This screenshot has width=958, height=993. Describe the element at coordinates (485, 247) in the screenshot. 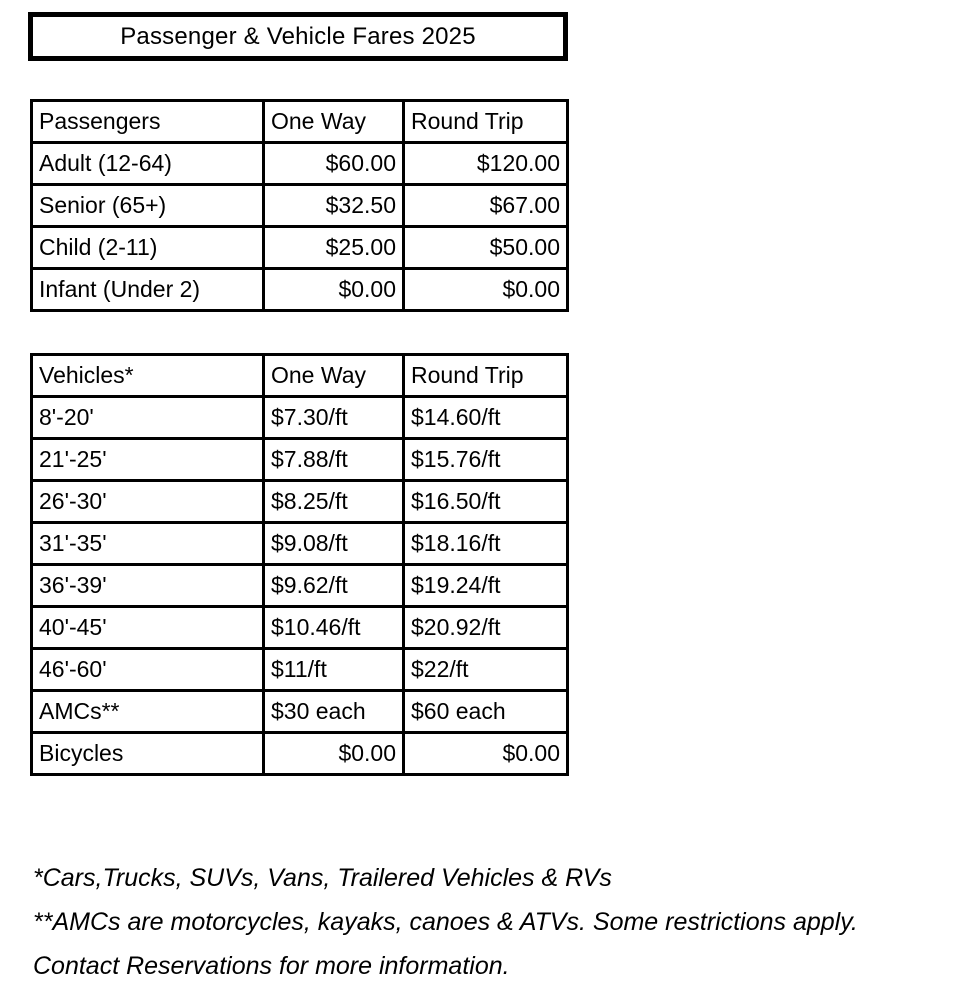

I see `round-trip-fare-cell: $50.00` at that location.